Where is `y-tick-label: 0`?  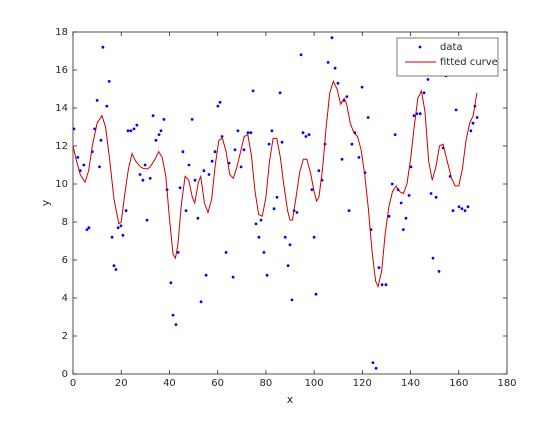
y-tick-label: 0 is located at coordinates (65, 374).